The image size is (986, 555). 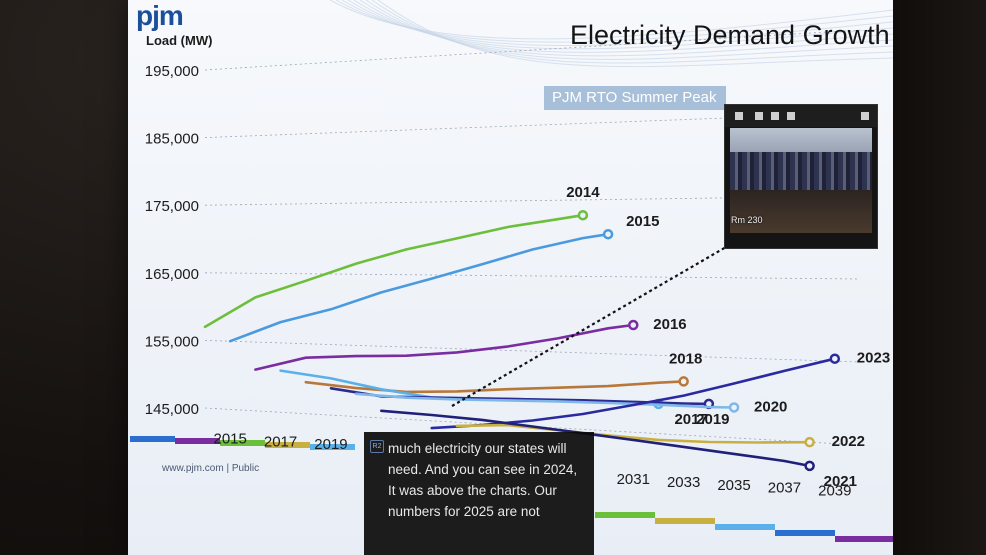 I want to click on audience, so click(x=801, y=171).